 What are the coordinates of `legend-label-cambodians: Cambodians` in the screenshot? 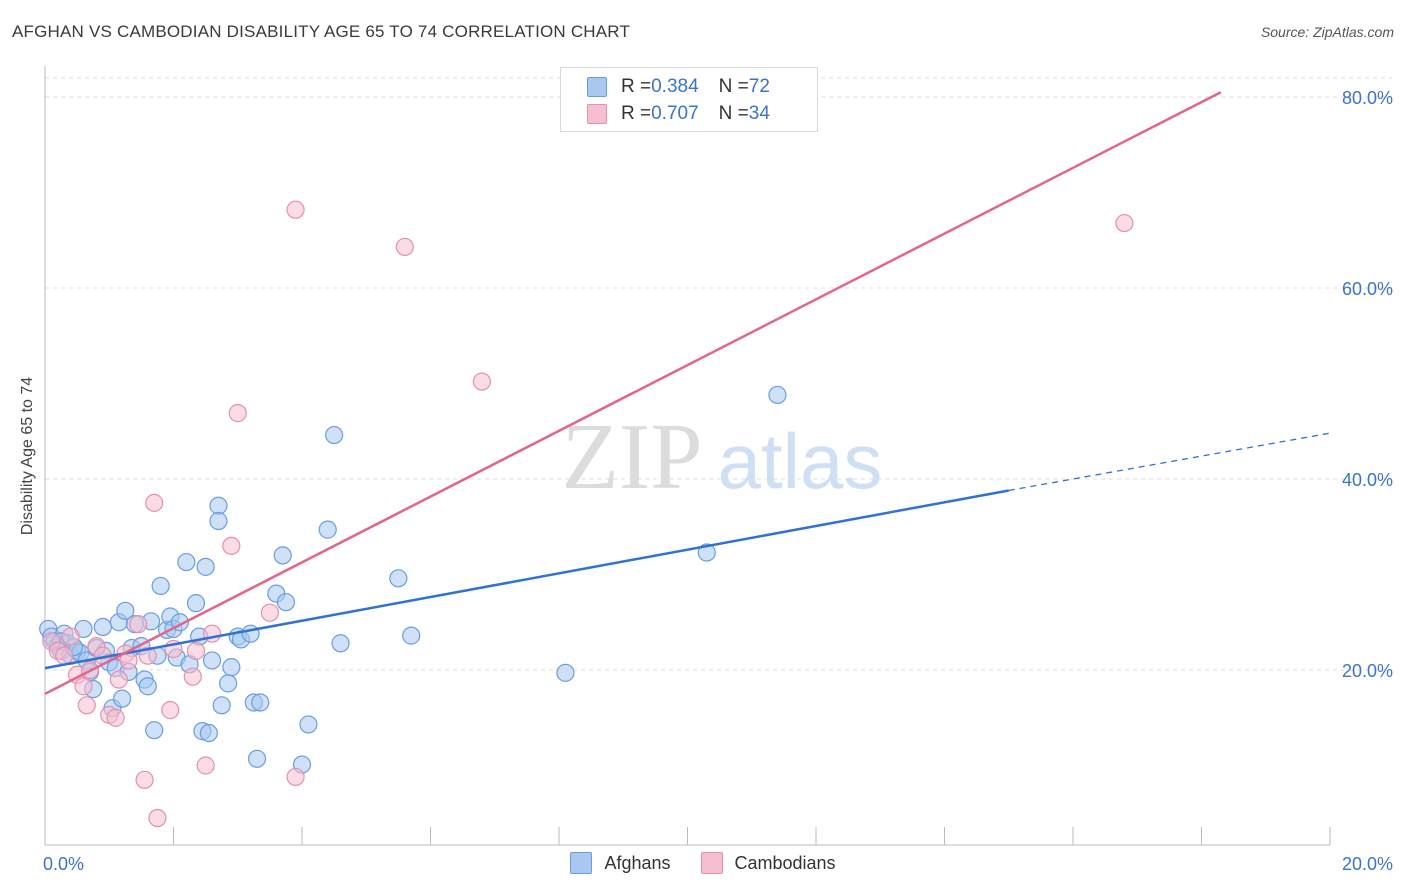 It's located at (785, 862).